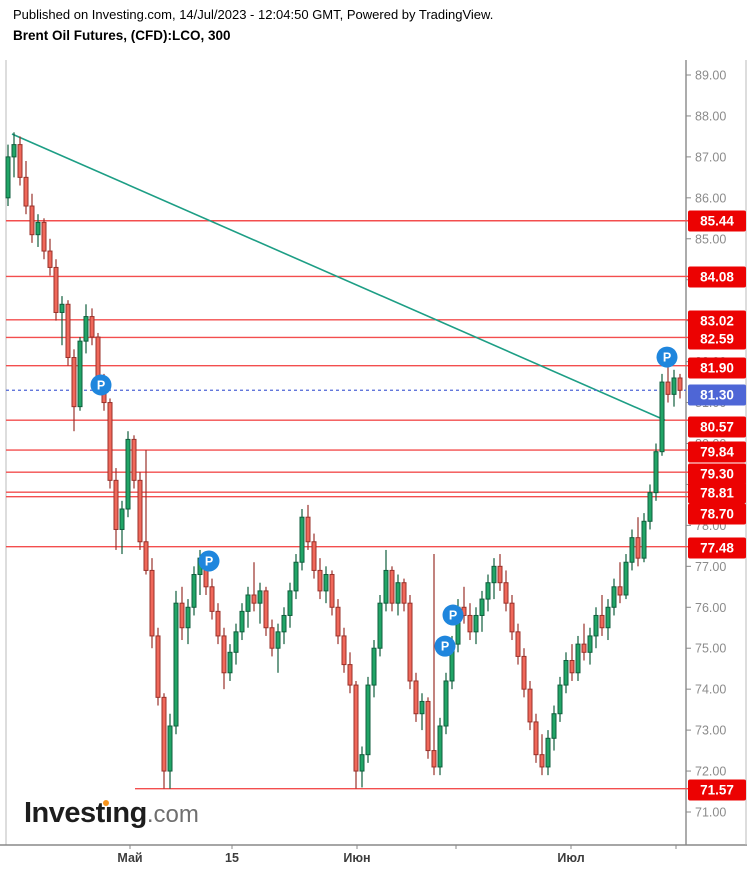 The image size is (747, 870). I want to click on y-axis-label: 75.00, so click(710, 649).